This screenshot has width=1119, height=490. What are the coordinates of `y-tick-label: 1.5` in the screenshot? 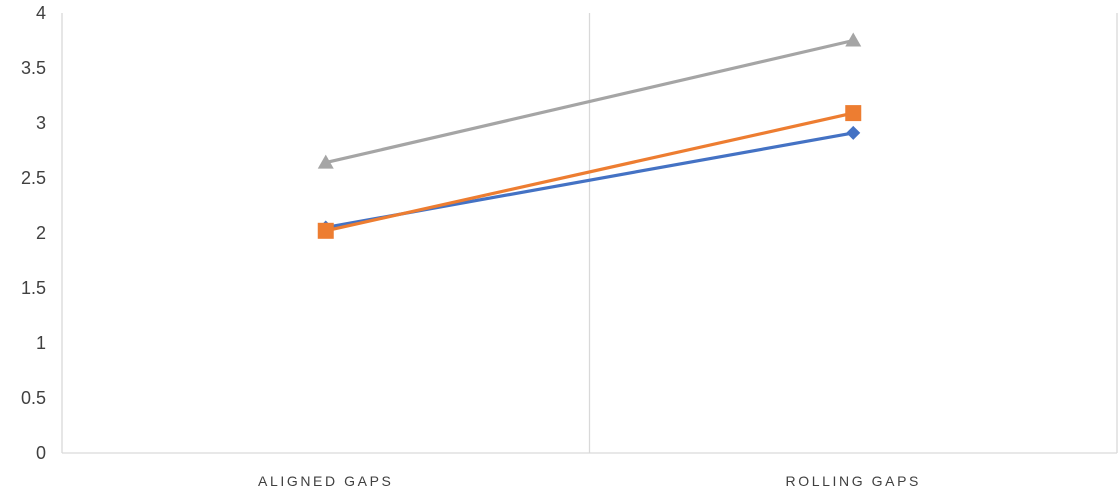 It's located at (33, 288).